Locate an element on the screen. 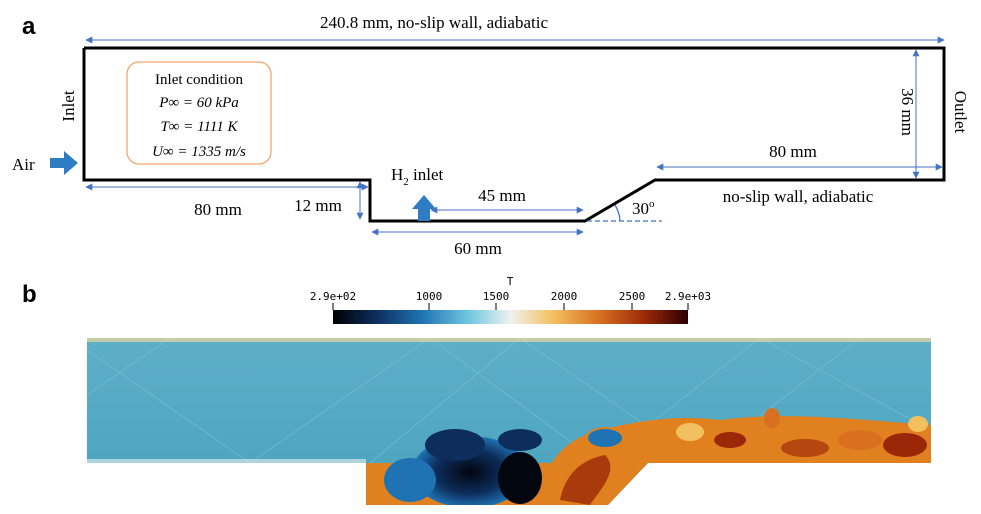 The height and width of the screenshot is (514, 981). bottom-wall-label: no-slip wall, adiabatic is located at coordinates (798, 196).